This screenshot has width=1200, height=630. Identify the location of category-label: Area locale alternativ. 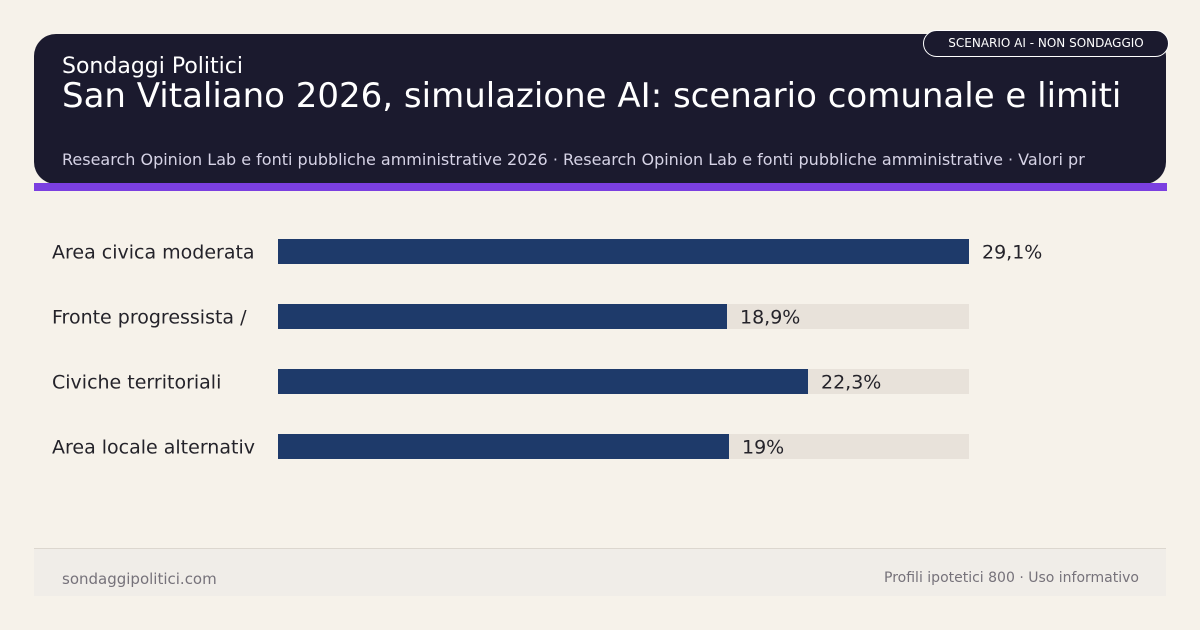
(153, 448).